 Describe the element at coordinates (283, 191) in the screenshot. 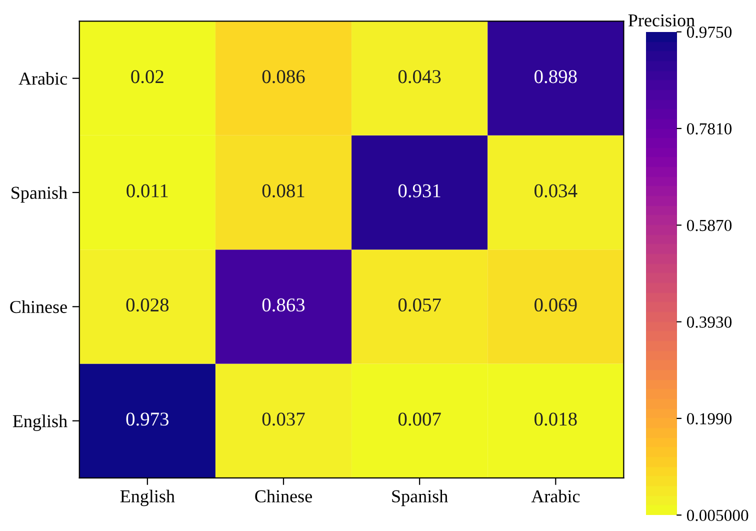

I see `data-label: 0.081` at that location.